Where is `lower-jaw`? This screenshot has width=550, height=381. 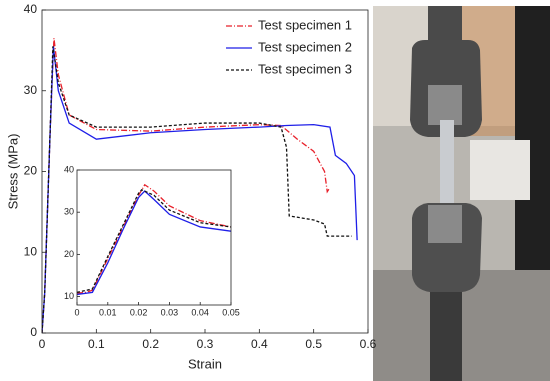
lower-jaw is located at coordinates (445, 224).